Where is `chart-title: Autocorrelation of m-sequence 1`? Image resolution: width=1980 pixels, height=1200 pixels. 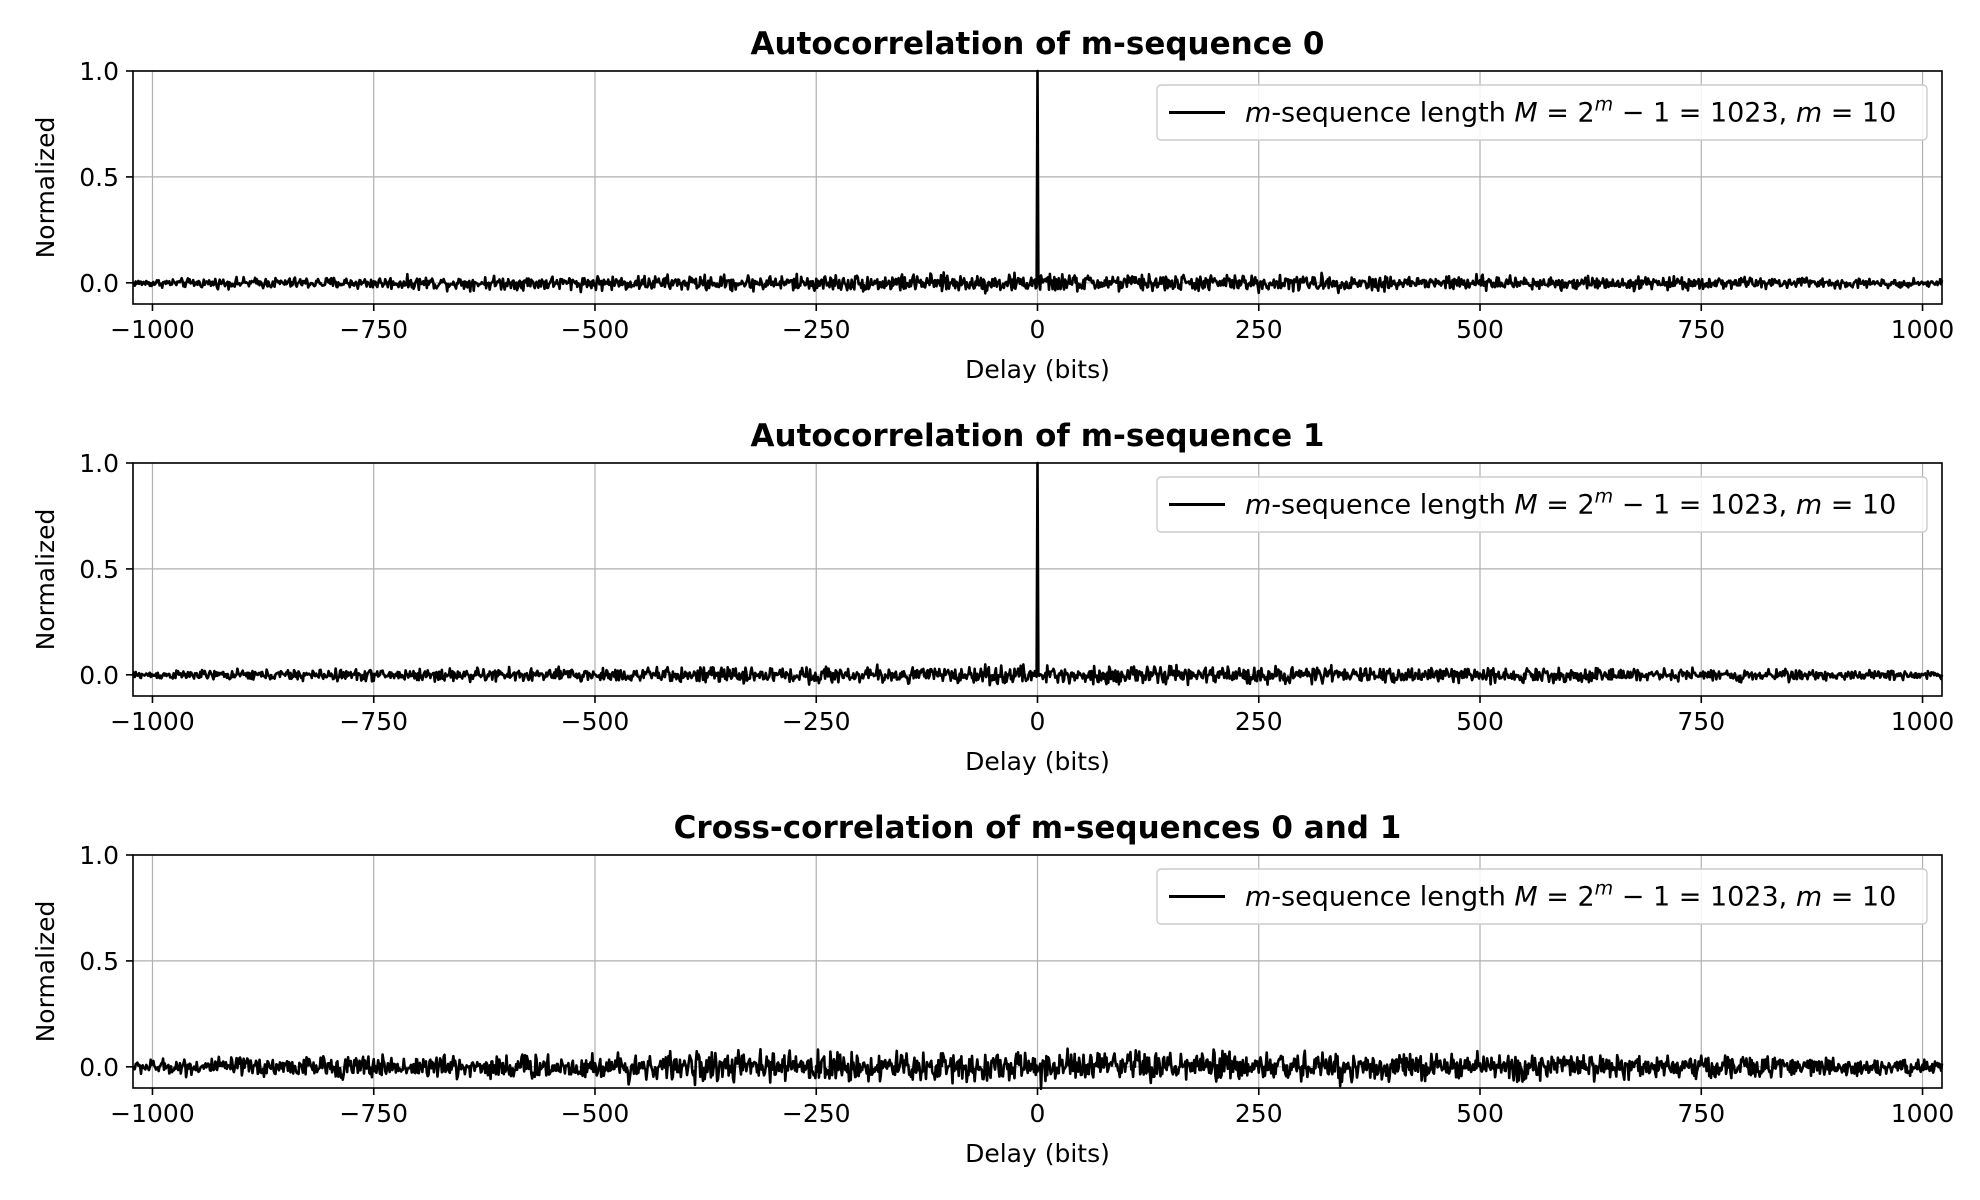 chart-title: Autocorrelation of m-sequence 1 is located at coordinates (1038, 436).